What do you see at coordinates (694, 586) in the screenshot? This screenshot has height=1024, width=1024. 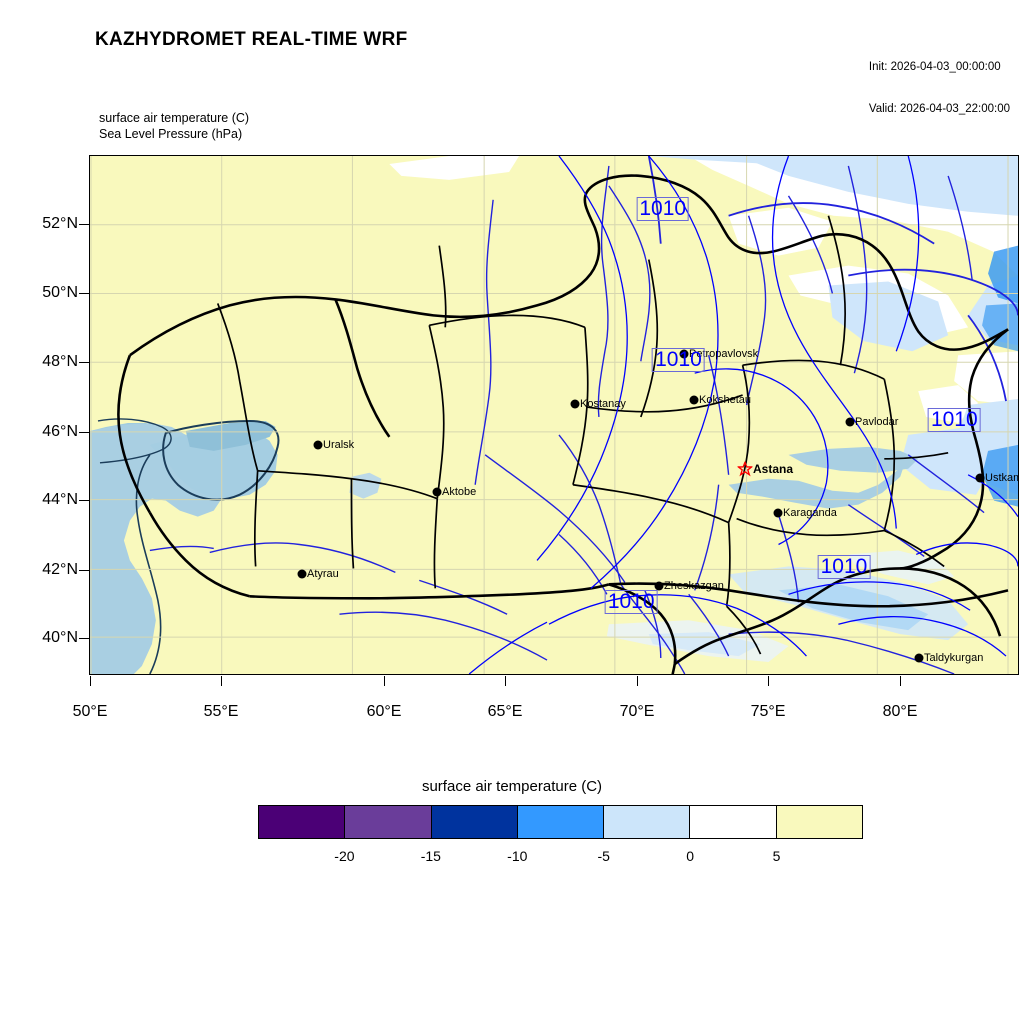 I see `city-label: Zheskazgan` at bounding box center [694, 586].